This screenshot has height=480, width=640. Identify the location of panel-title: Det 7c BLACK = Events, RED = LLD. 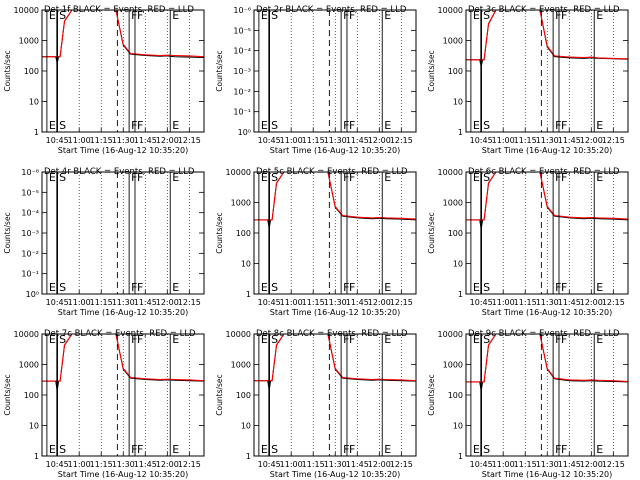
(120, 334).